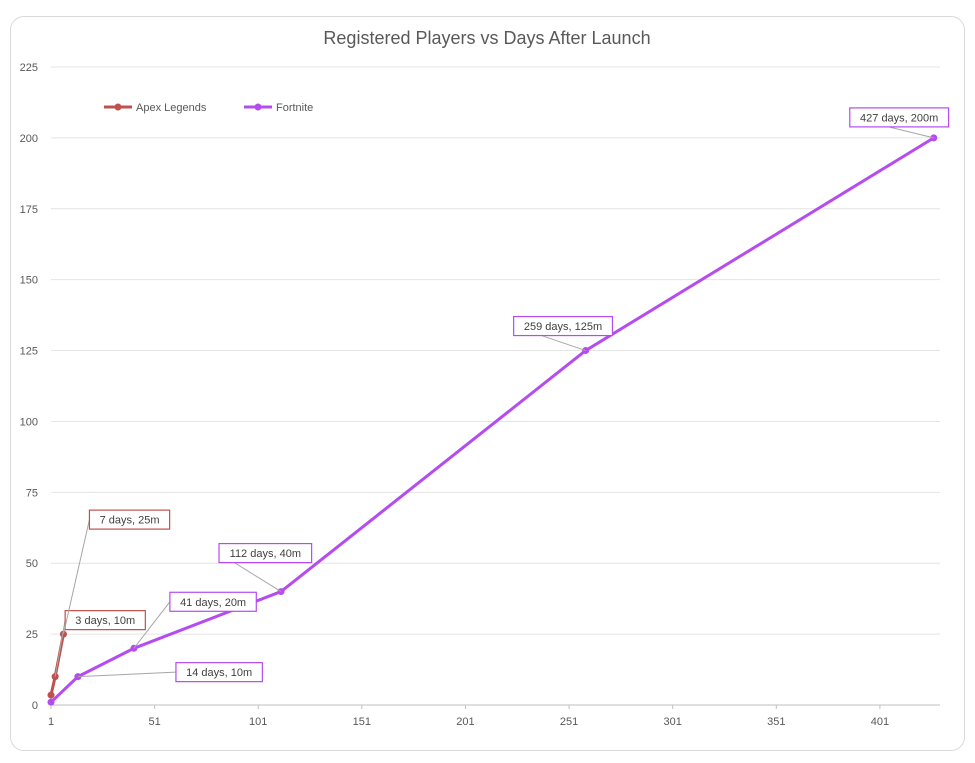  I want to click on y-tick-label: 100, so click(29, 422).